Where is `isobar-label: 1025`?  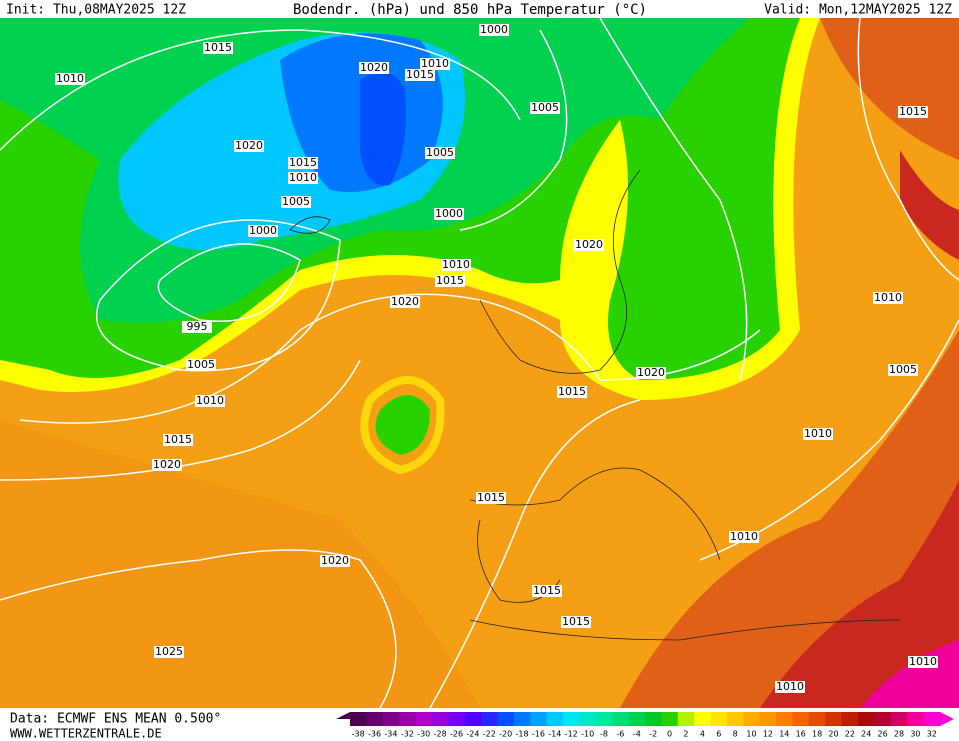 isobar-label: 1025 is located at coordinates (169, 651).